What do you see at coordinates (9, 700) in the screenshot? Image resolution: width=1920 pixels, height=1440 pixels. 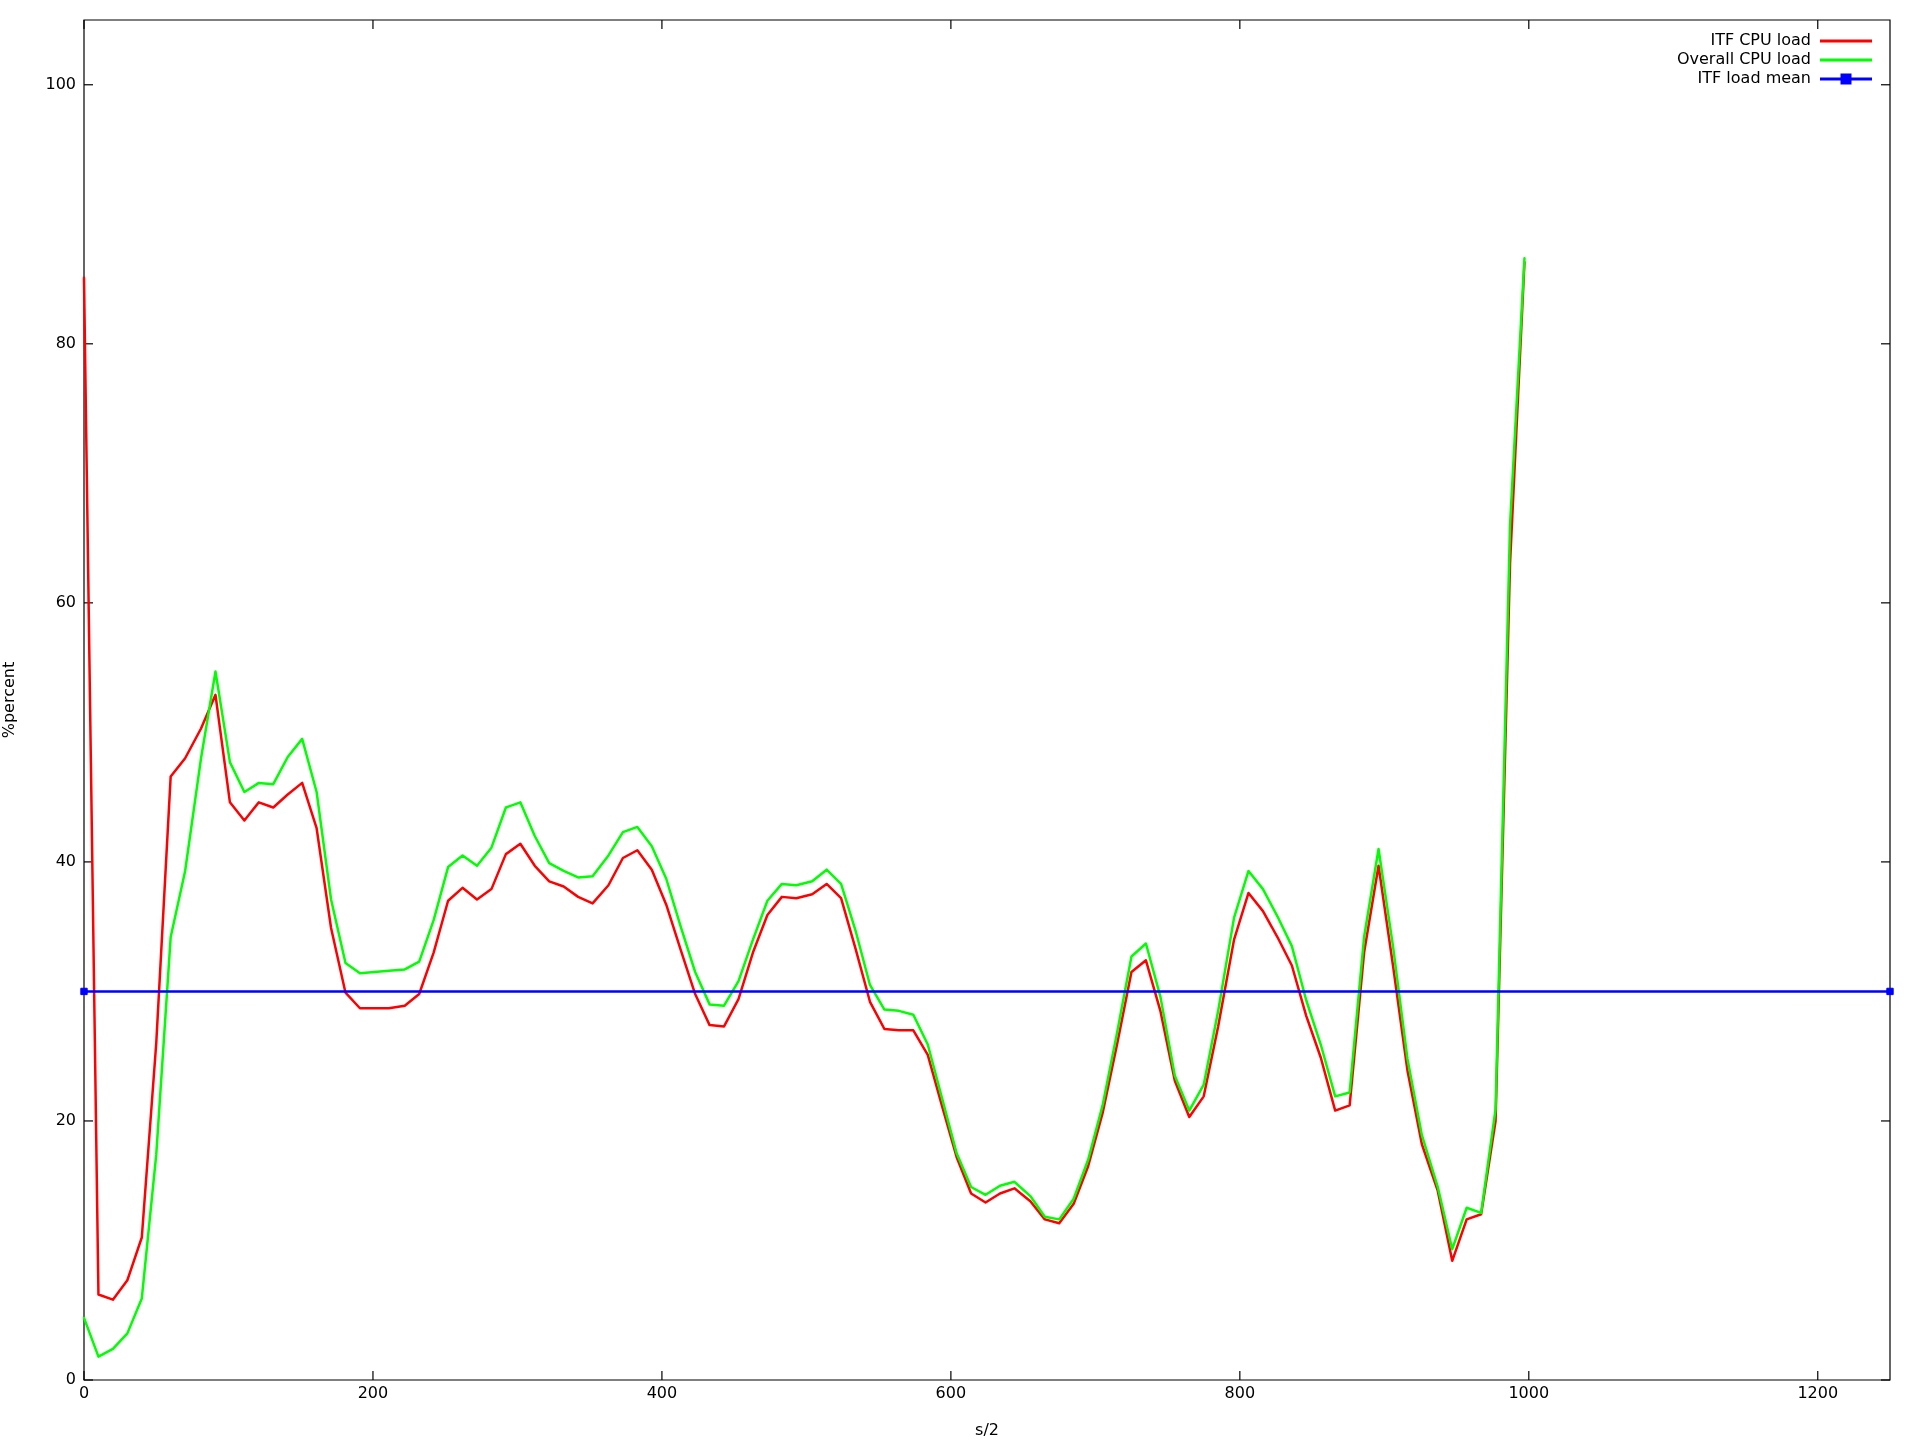 I see `y-axis-title: %percent` at bounding box center [9, 700].